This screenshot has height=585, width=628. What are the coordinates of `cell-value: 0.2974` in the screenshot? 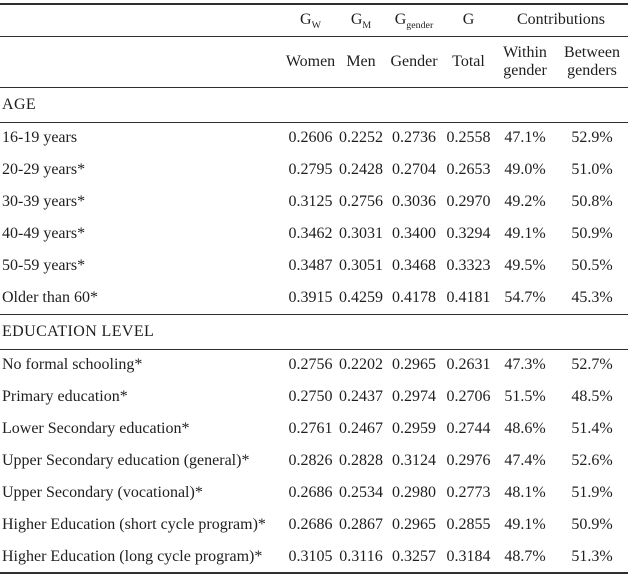 It's located at (414, 396).